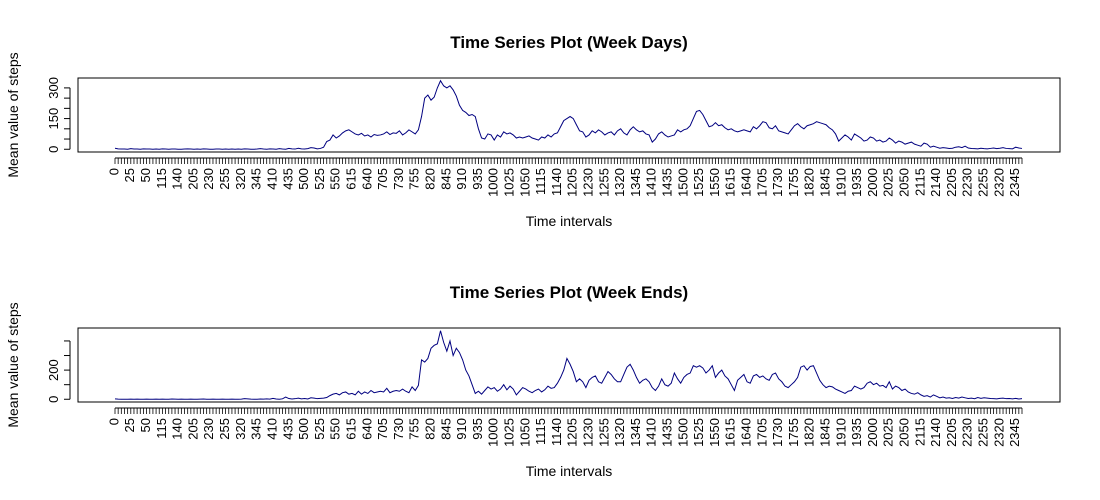 This screenshot has width=1100, height=500. What do you see at coordinates (714, 432) in the screenshot?
I see `x-tick-label: 1550` at bounding box center [714, 432].